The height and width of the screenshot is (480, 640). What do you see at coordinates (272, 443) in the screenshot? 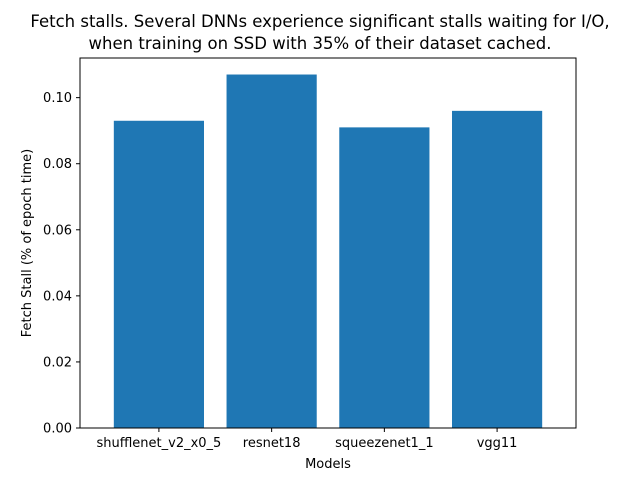
I see `x-tick-label-resnet18: resnet18` at bounding box center [272, 443].